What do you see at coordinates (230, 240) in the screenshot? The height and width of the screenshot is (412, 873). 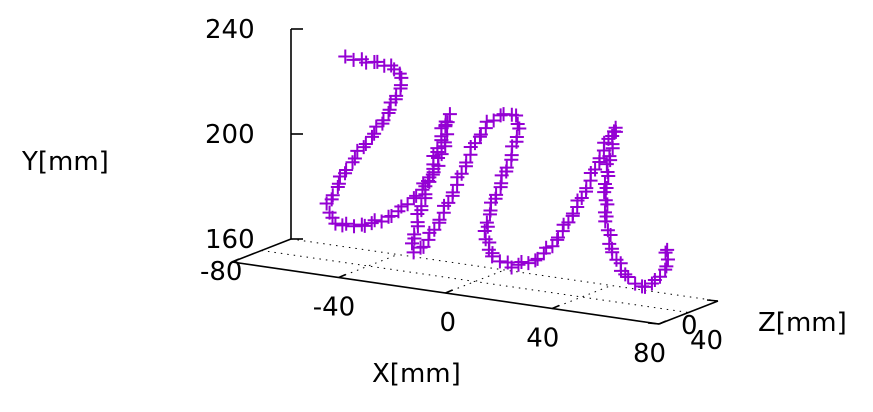 I see `y-tick-label: 160` at bounding box center [230, 240].